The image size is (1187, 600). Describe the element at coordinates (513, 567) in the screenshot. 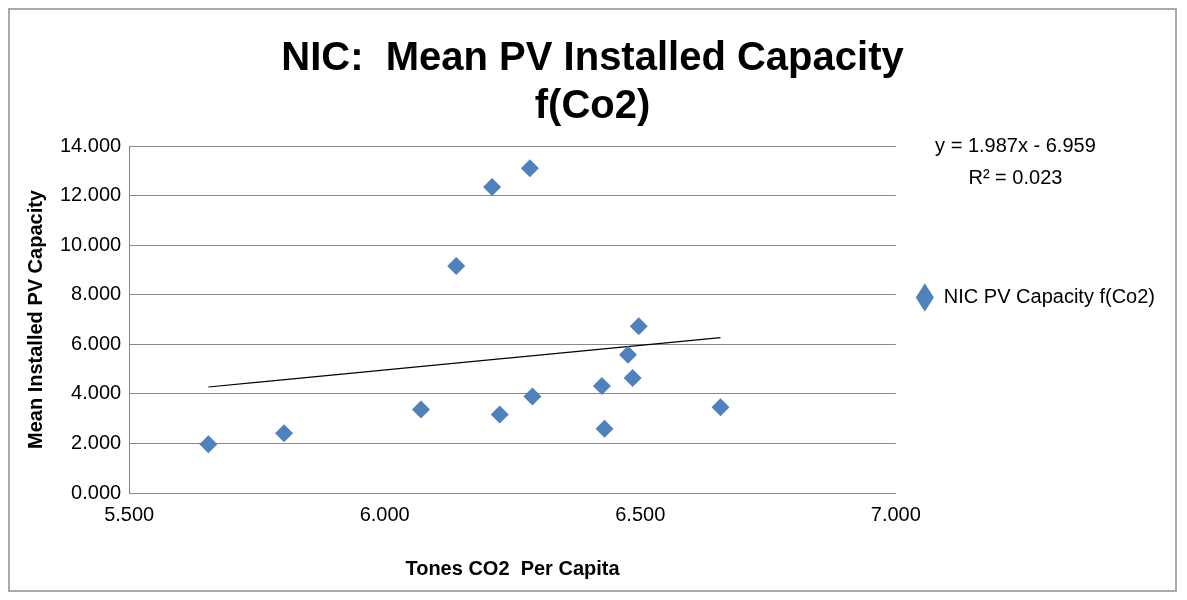

I see `x-axis-title: Tones CO2 Per Capita` at that location.